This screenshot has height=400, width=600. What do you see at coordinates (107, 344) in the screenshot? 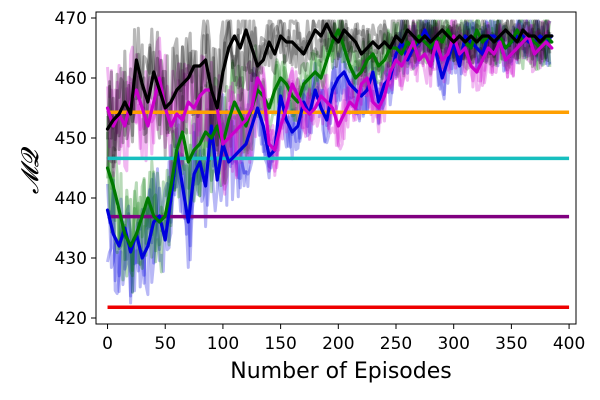
I see `x-tick-label-0: 0` at bounding box center [107, 344].